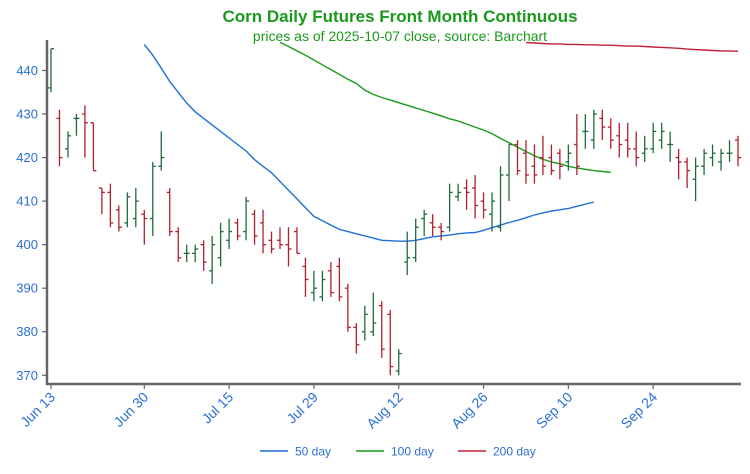  What do you see at coordinates (27, 244) in the screenshot?
I see `y-tick-label: 400` at bounding box center [27, 244].